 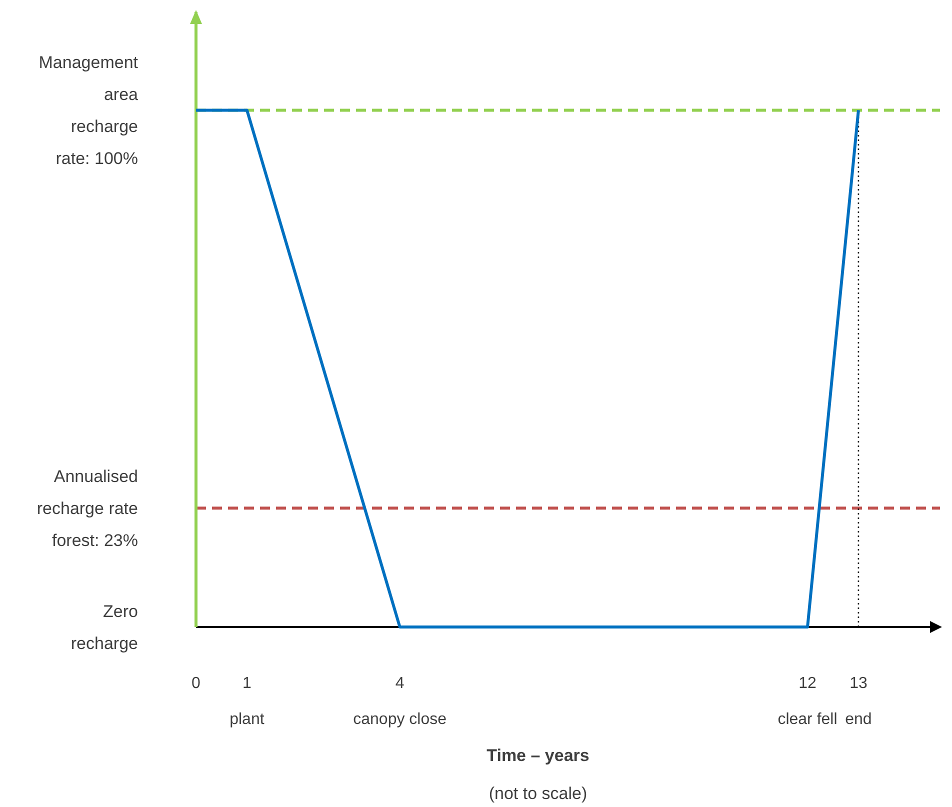 I want to click on x-tick-label: 4 canopy close, so click(x=400, y=701).